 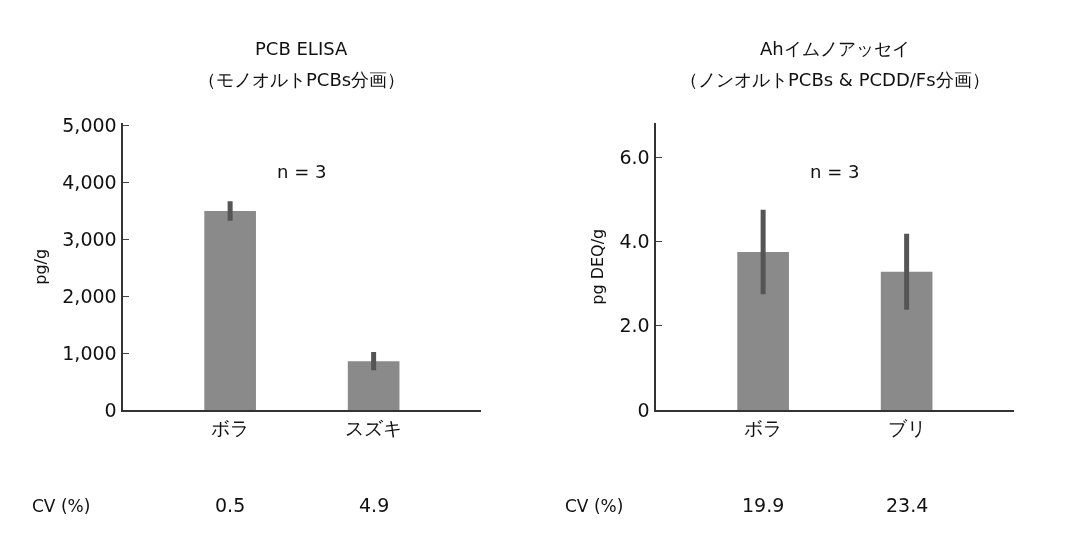 I want to click on text: 0.5, so click(x=230, y=505).